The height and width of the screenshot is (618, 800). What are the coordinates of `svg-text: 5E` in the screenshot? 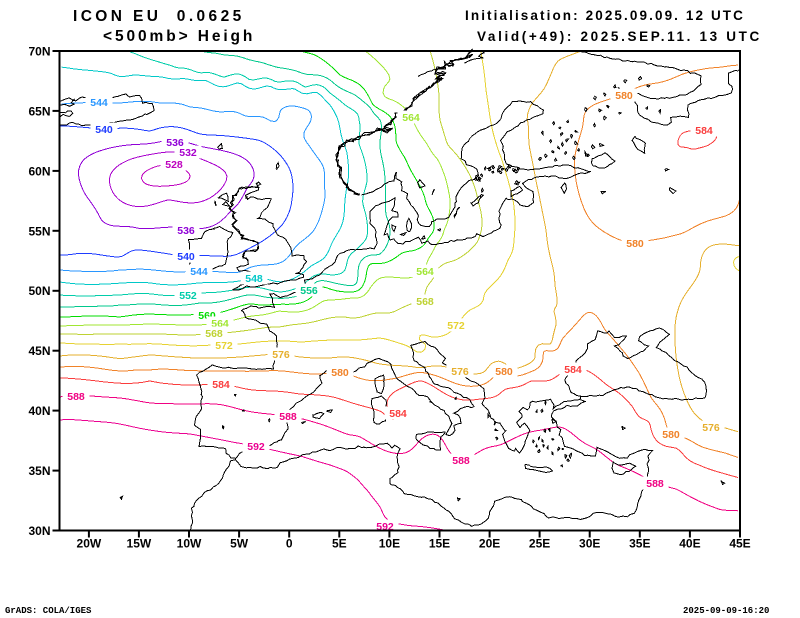 It's located at (339, 544).